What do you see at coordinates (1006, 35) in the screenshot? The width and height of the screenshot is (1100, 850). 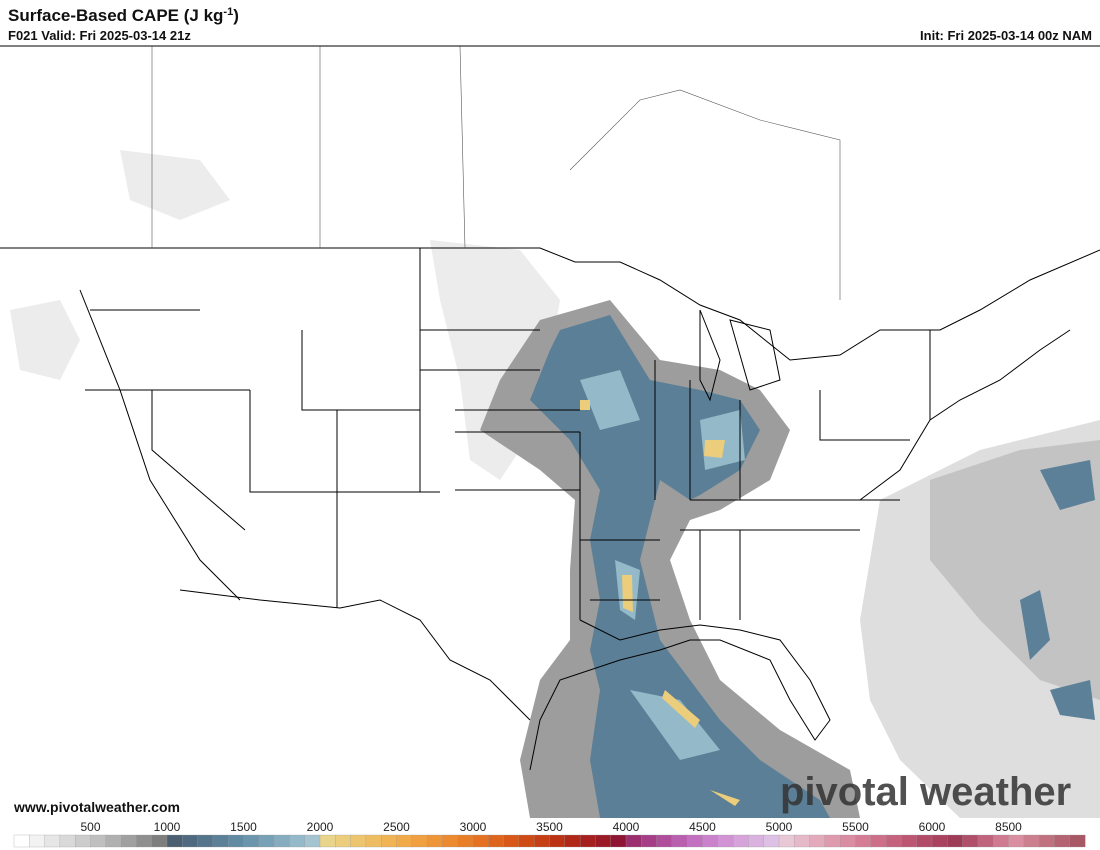 I see `init-time: Init: Fri 2025-03-14 00z NAM` at bounding box center [1006, 35].